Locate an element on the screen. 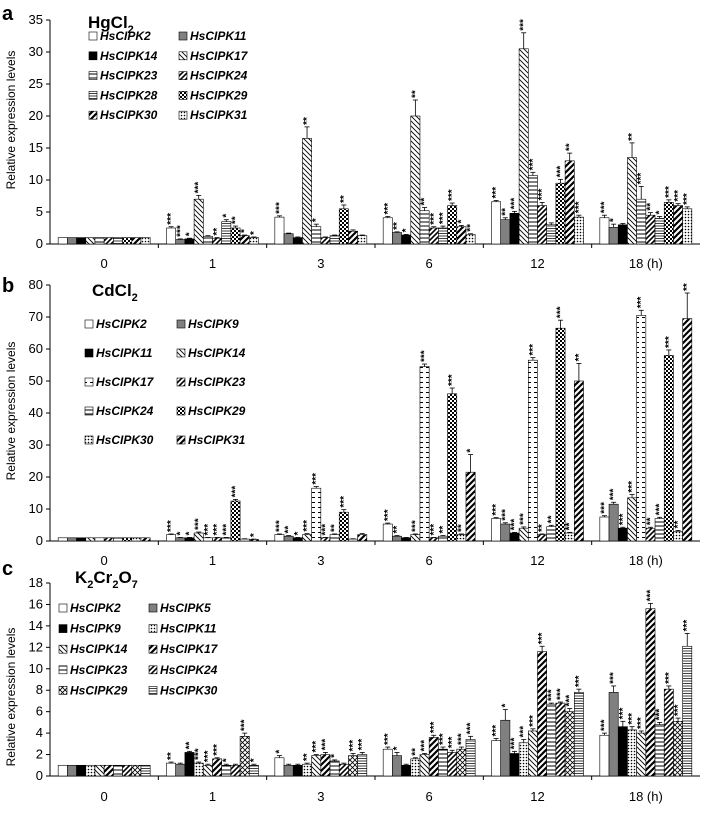 This screenshot has height=832, width=707. legend-label-HsCIPK11: HsCIPK11 is located at coordinates (218, 36).